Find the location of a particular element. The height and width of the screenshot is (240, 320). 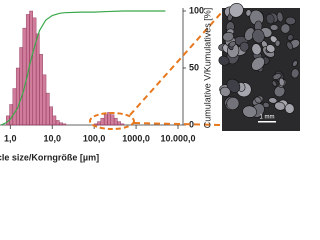

x-tick-label: 10,0 is located at coordinates (52, 138).